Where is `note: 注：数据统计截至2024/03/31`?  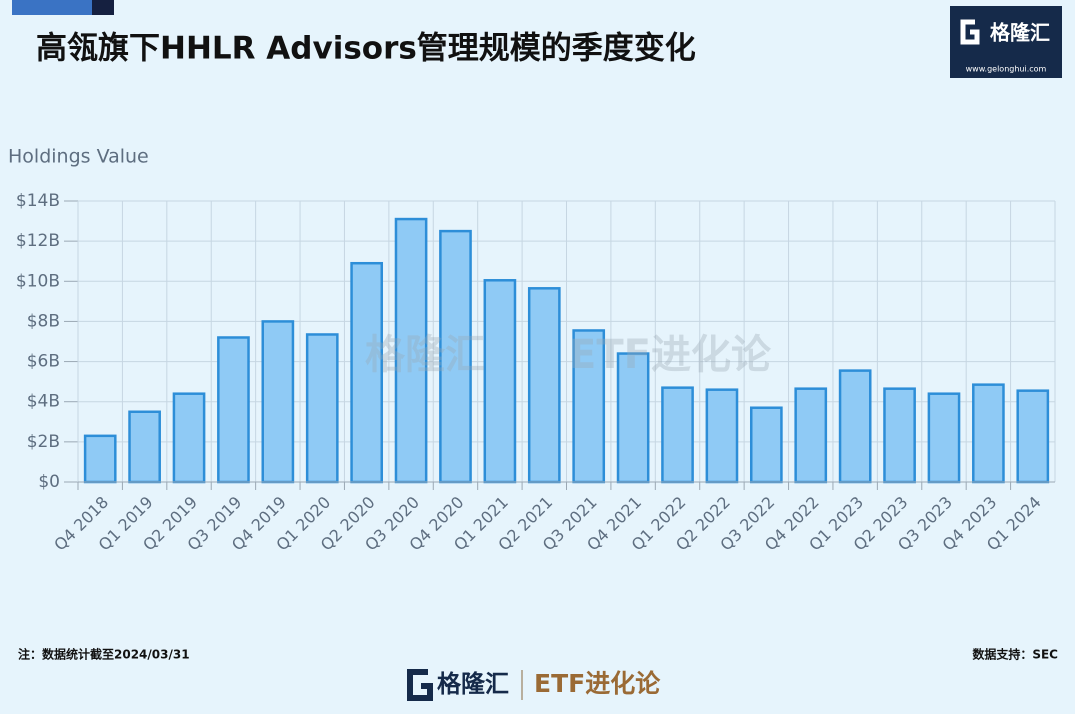
note: 注：数据统计截至2024/03/31 is located at coordinates (104, 654).